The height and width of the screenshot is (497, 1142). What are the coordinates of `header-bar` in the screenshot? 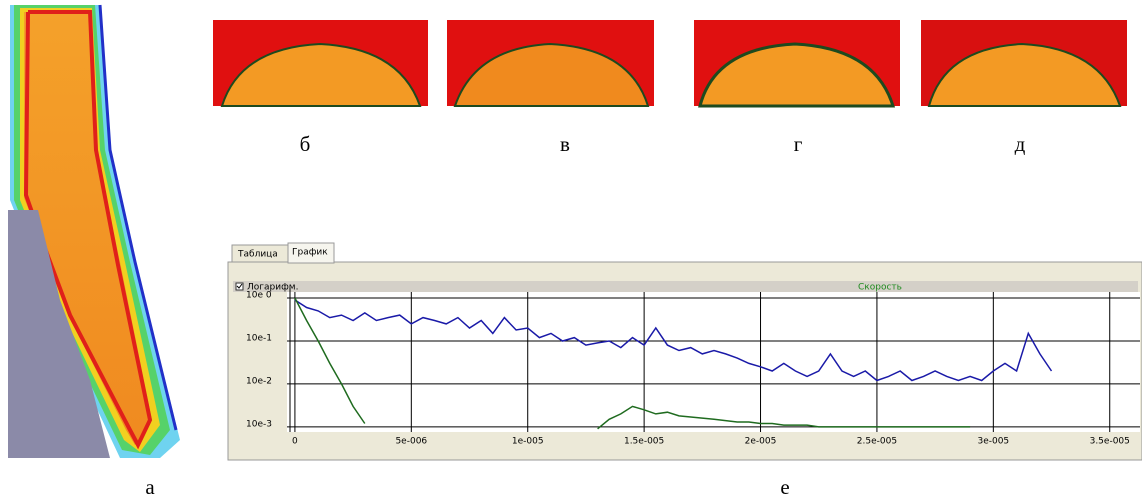 It's located at (685, 286).